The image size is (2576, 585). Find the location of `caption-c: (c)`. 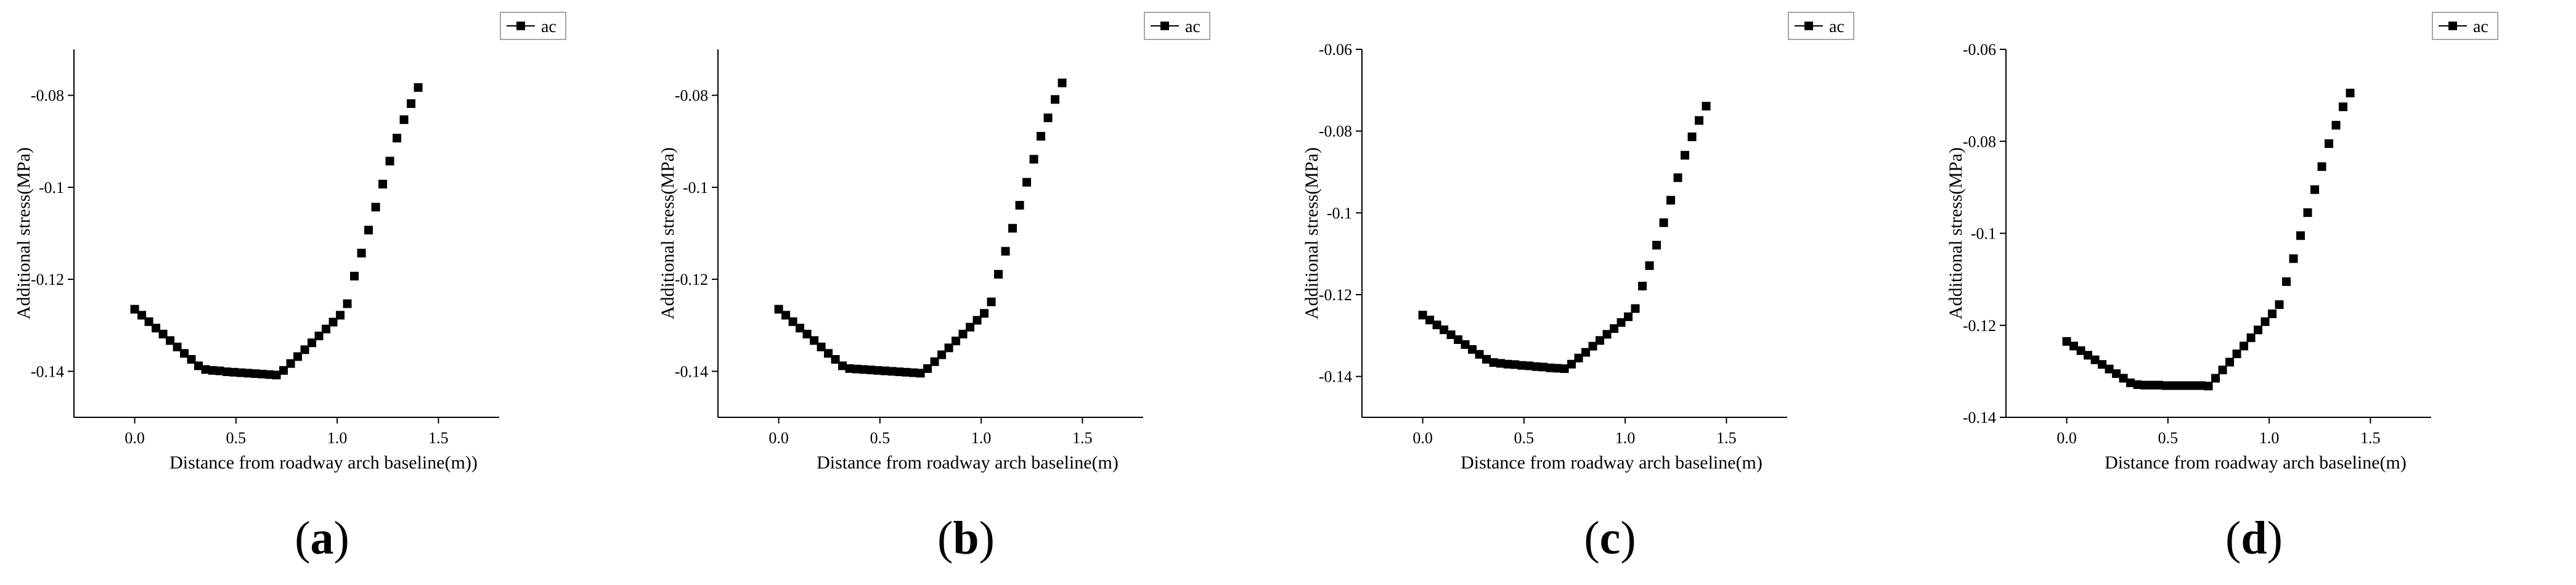

caption-c: (c) is located at coordinates (1610, 538).